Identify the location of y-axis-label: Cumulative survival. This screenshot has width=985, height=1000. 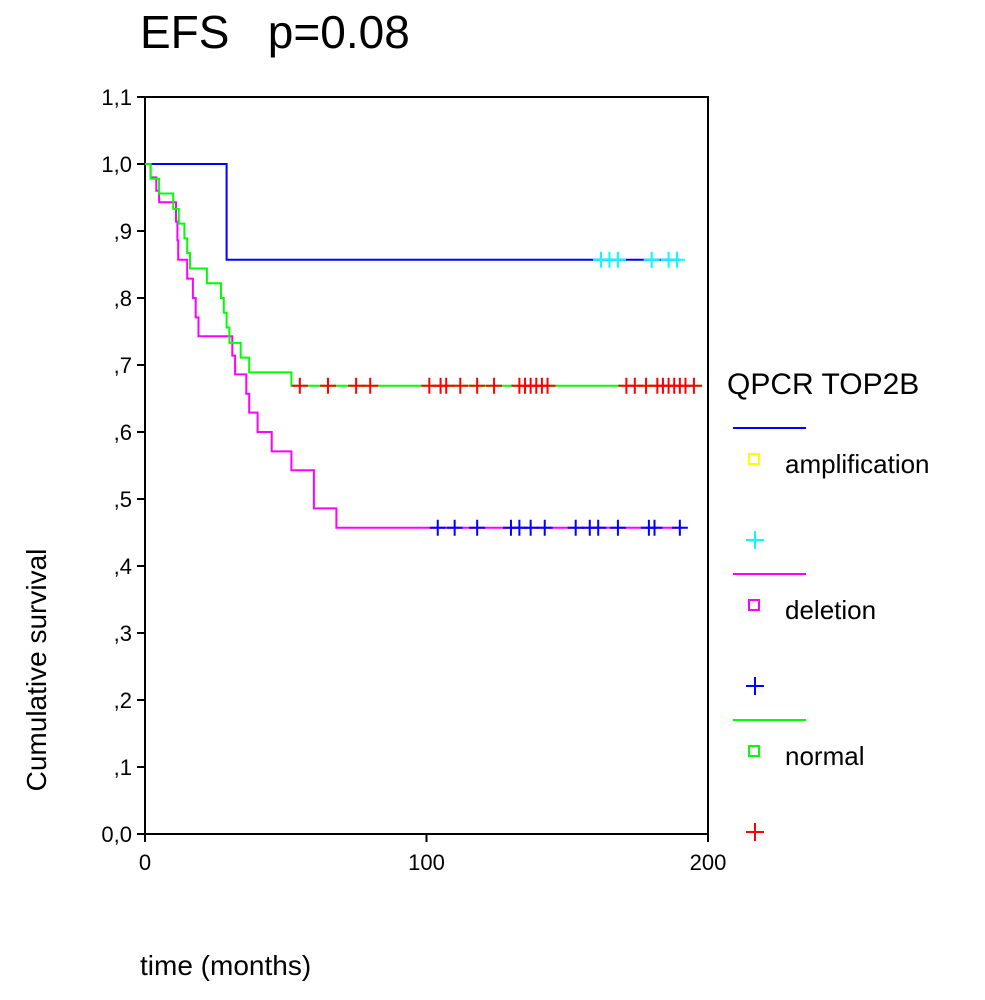
(36, 670).